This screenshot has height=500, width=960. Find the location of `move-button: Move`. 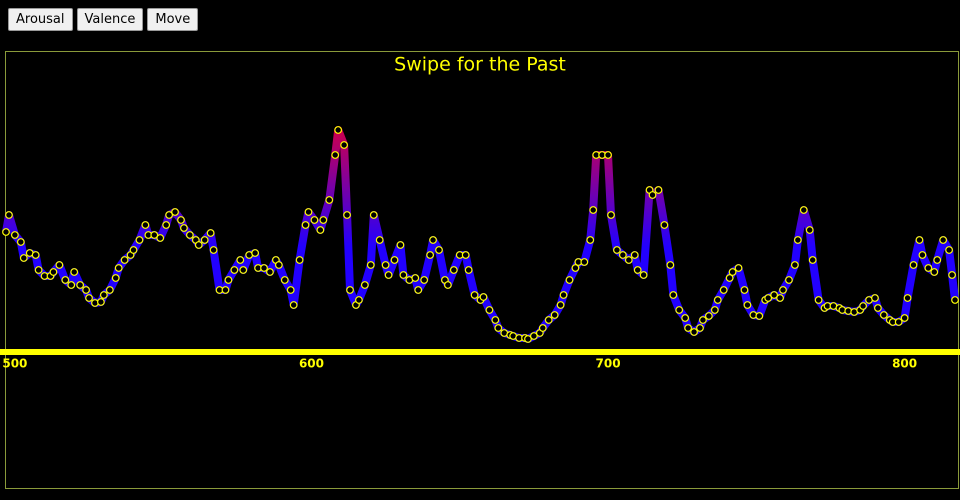

move-button: Move is located at coordinates (173, 19).